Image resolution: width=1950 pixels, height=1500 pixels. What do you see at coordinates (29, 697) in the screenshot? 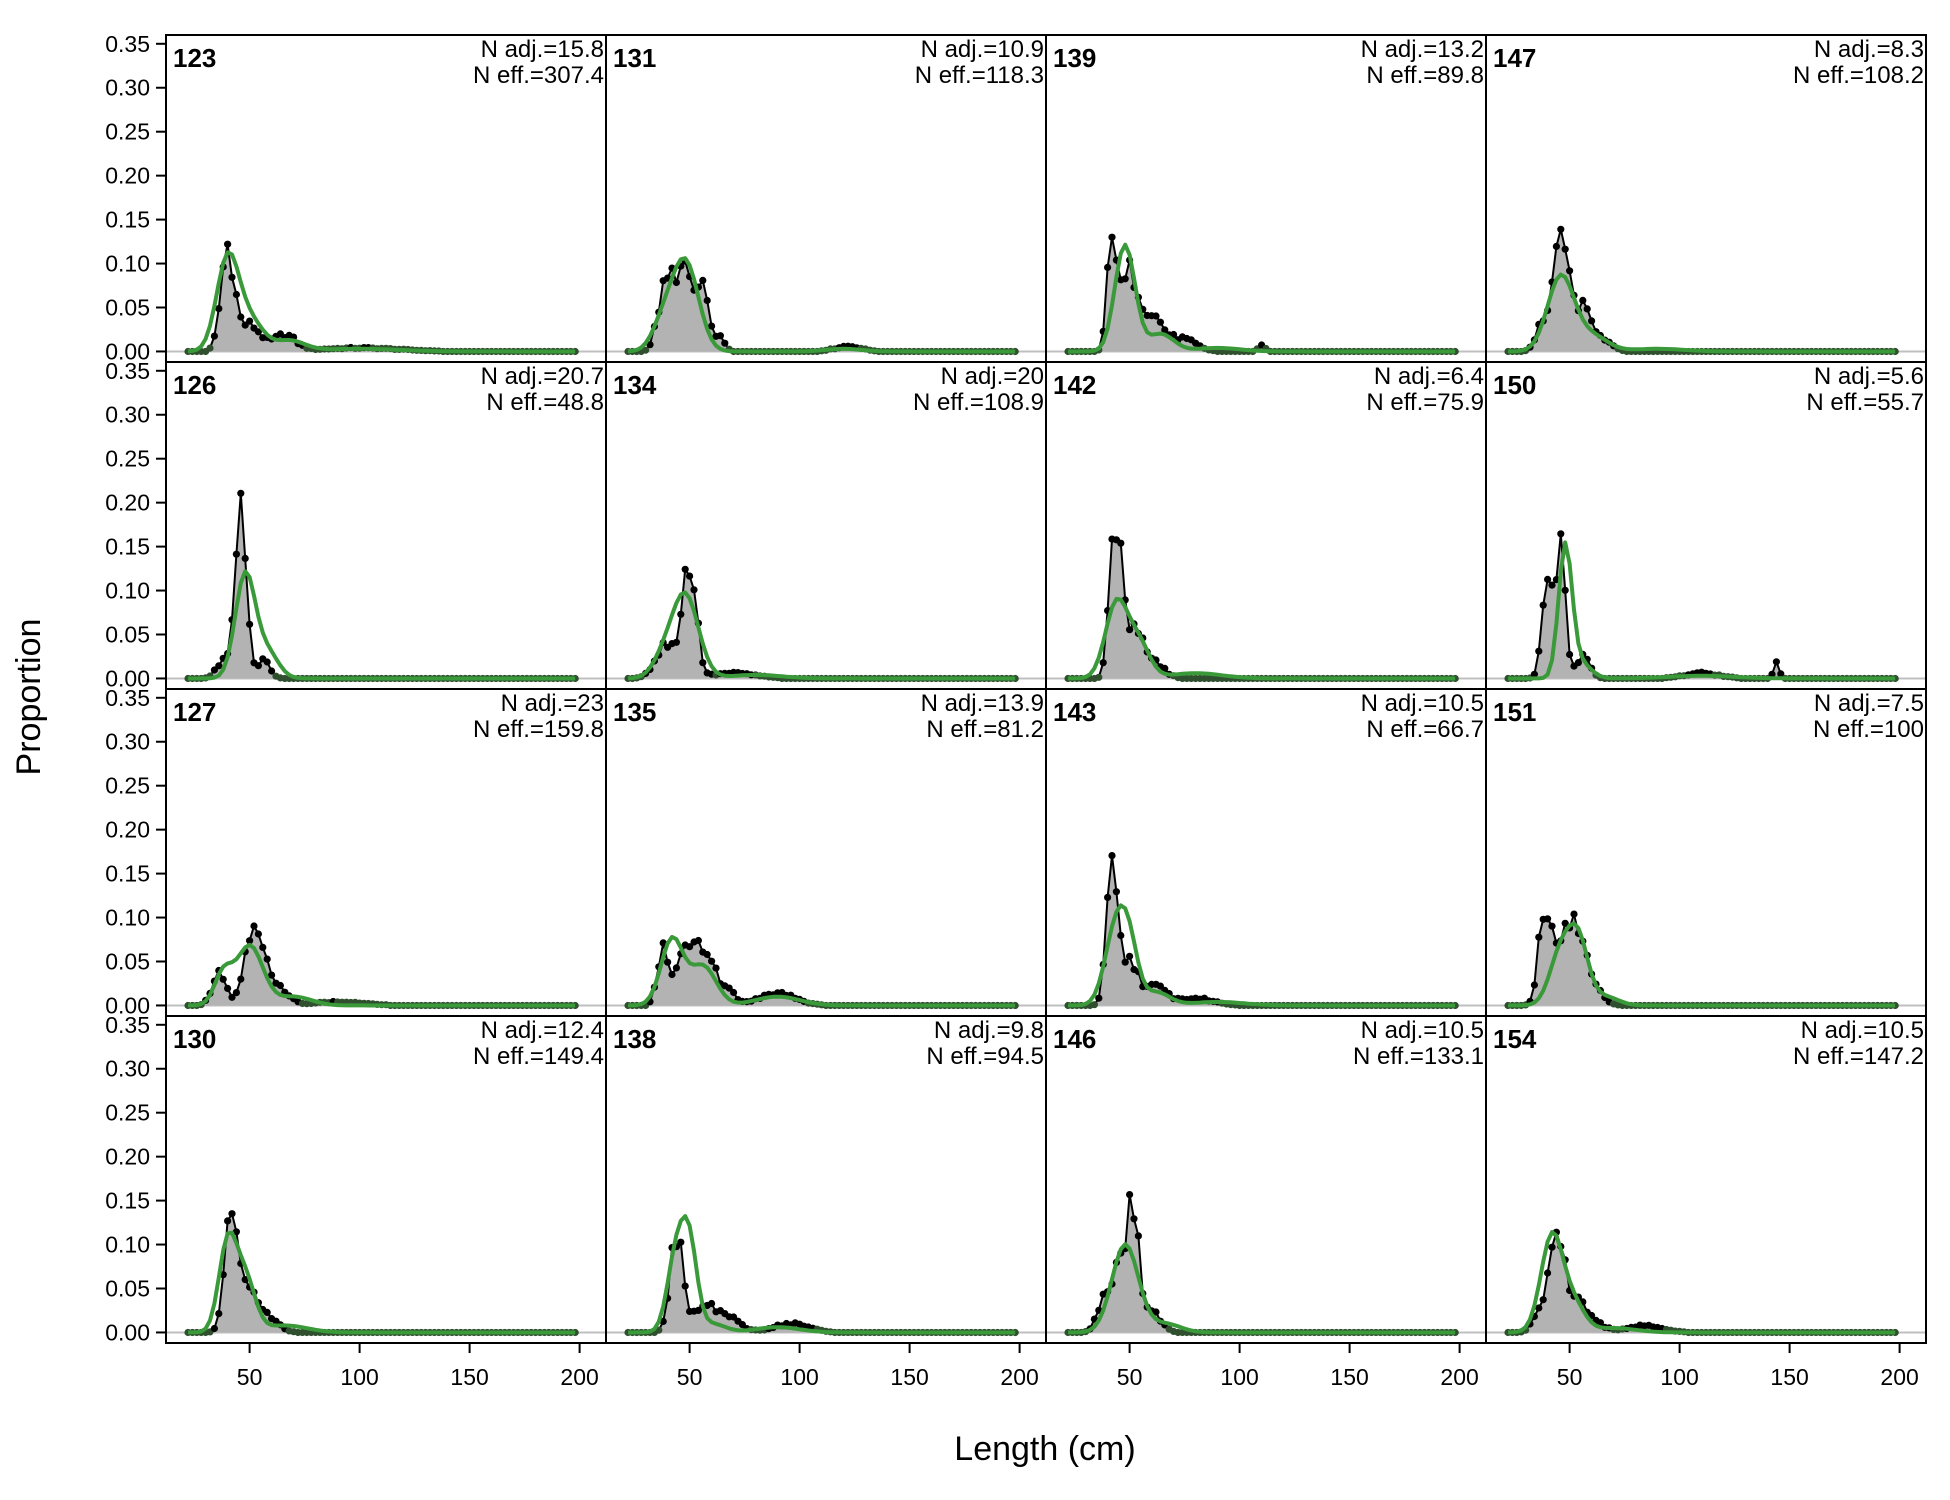
I see `y-axis-title: Proportion` at bounding box center [29, 697].